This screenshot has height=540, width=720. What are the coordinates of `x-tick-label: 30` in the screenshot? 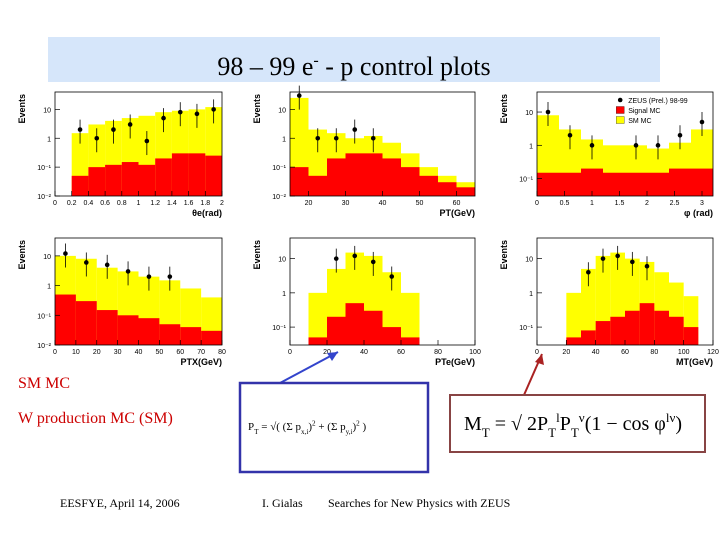 It's located at (346, 203).